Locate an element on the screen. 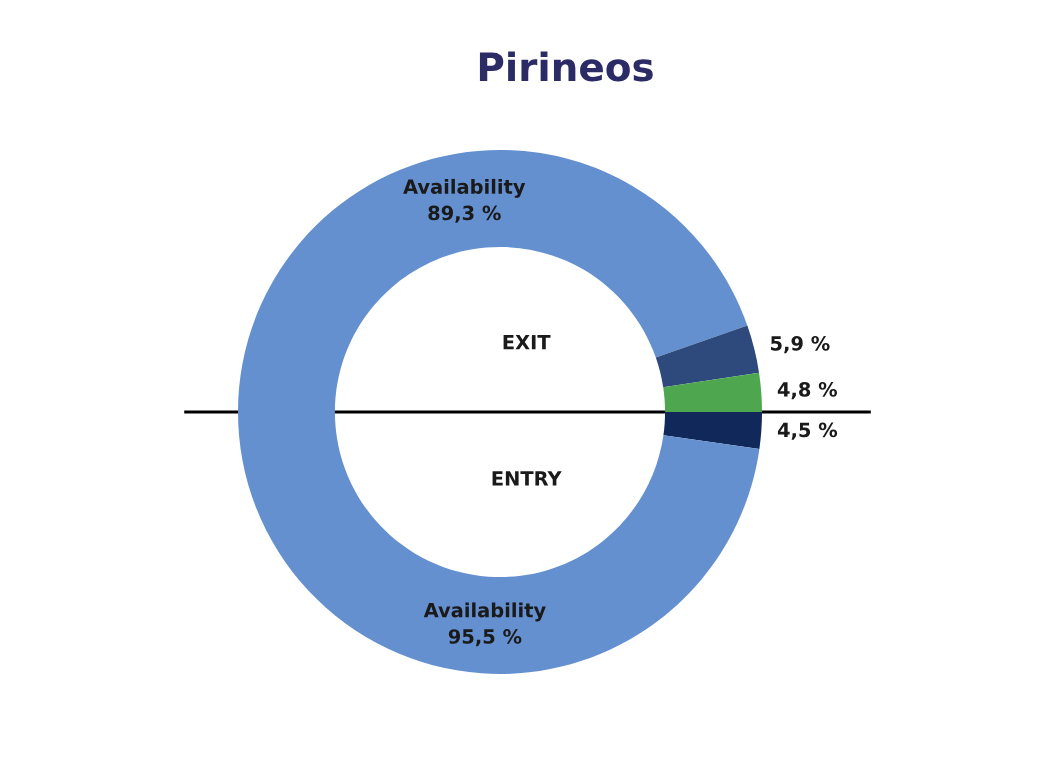 The height and width of the screenshot is (757, 1050). text: ENTRY is located at coordinates (527, 478).